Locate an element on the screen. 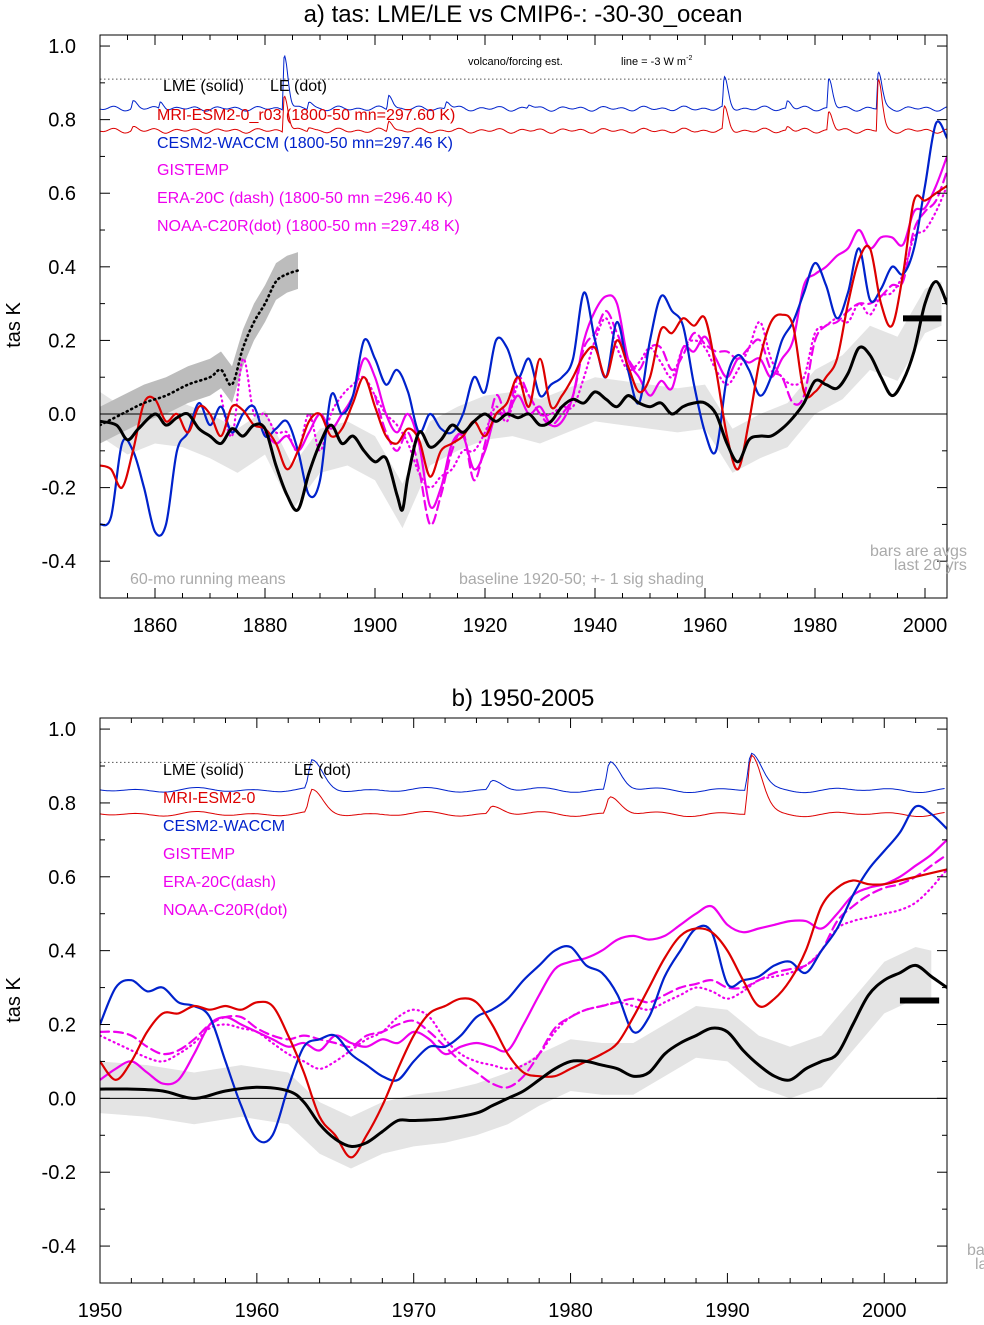 Image resolution: width=984 pixels, height=1325 pixels. legend-mri: MRI-ESM2-0_r03 (1800-50 mn=297.60 K) is located at coordinates (306, 115).